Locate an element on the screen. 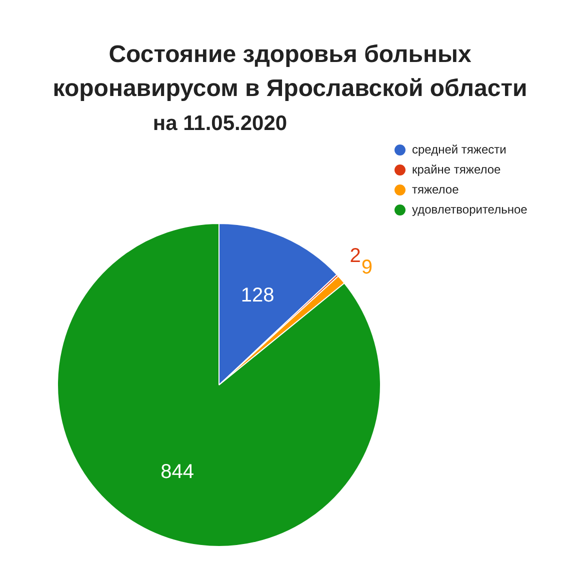 The image size is (579, 579). legend-label: тяжелое is located at coordinates (436, 189).